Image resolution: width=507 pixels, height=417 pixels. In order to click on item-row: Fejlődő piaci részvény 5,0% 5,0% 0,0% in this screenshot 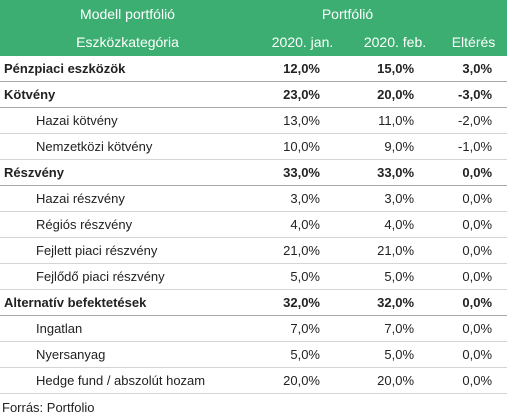, I will do `click(253, 276)`.